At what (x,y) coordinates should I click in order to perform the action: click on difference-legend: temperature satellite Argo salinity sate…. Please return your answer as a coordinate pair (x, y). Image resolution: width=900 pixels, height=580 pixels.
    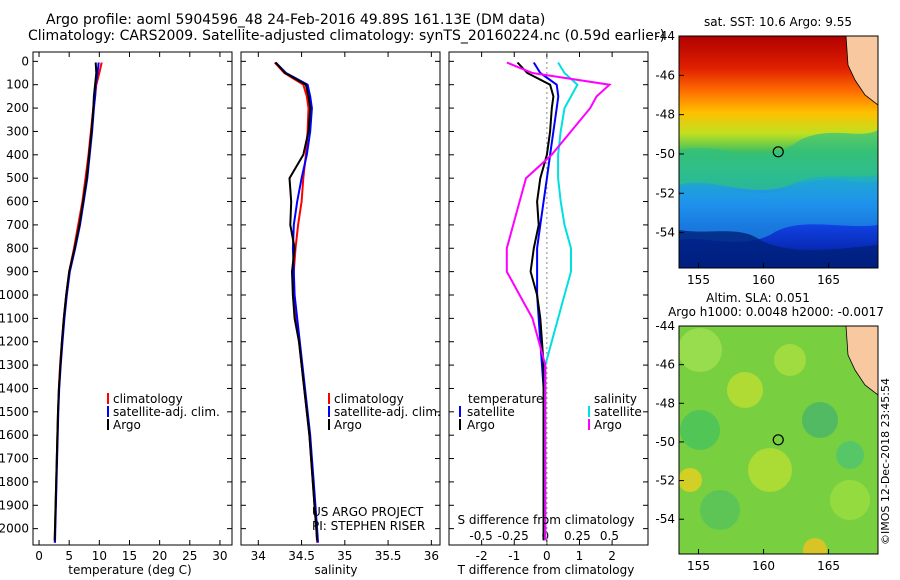
    Looking at the image, I should click on (550, 412).